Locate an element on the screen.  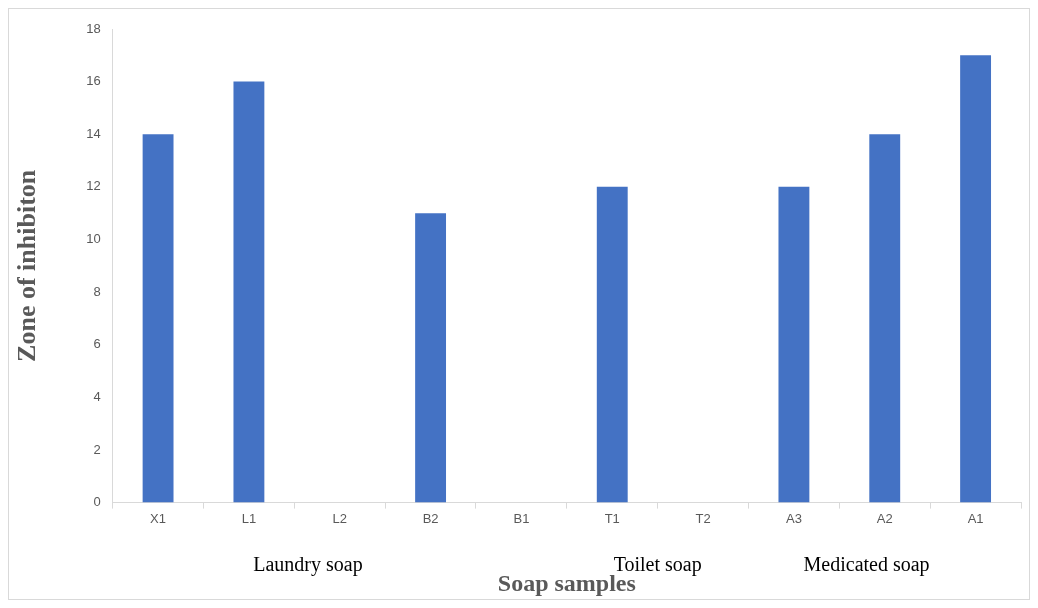
y-tick-label: 2 is located at coordinates (97, 449).